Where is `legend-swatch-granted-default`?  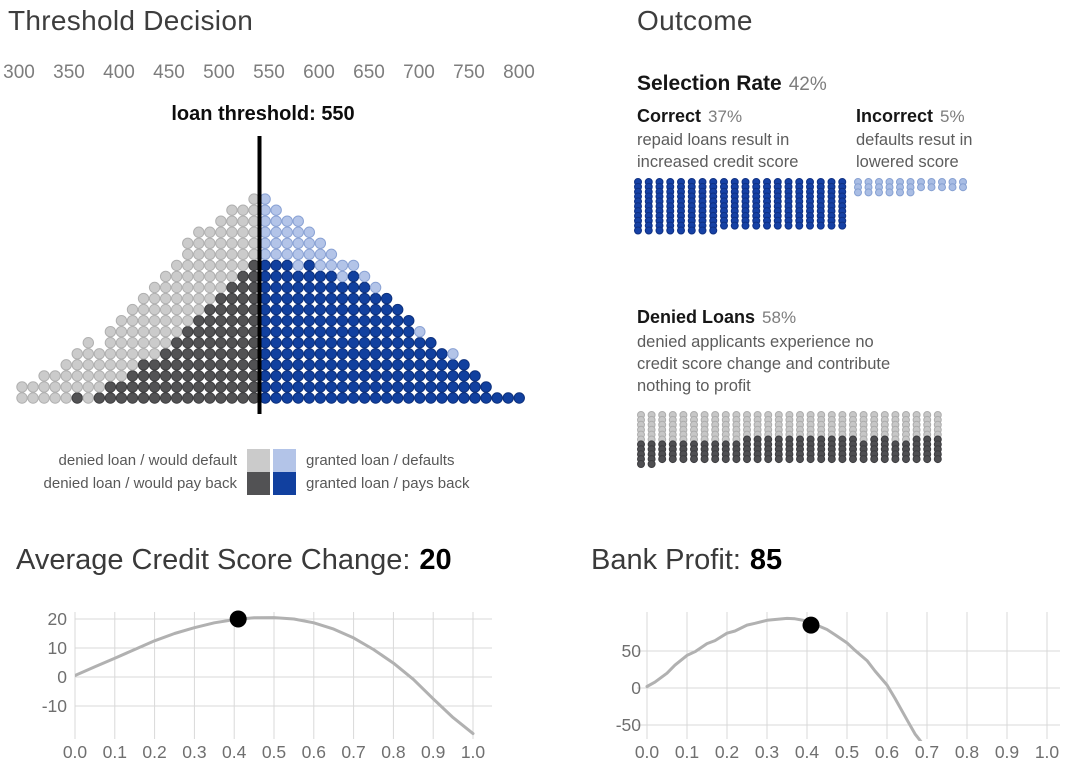
legend-swatch-granted-default is located at coordinates (284, 460).